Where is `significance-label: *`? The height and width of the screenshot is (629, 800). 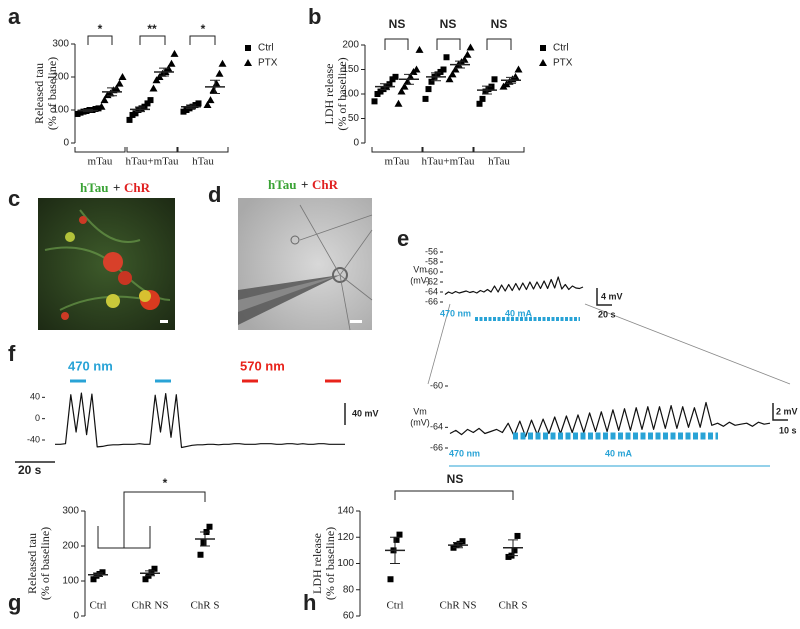 significance-label: * is located at coordinates (165, 483).